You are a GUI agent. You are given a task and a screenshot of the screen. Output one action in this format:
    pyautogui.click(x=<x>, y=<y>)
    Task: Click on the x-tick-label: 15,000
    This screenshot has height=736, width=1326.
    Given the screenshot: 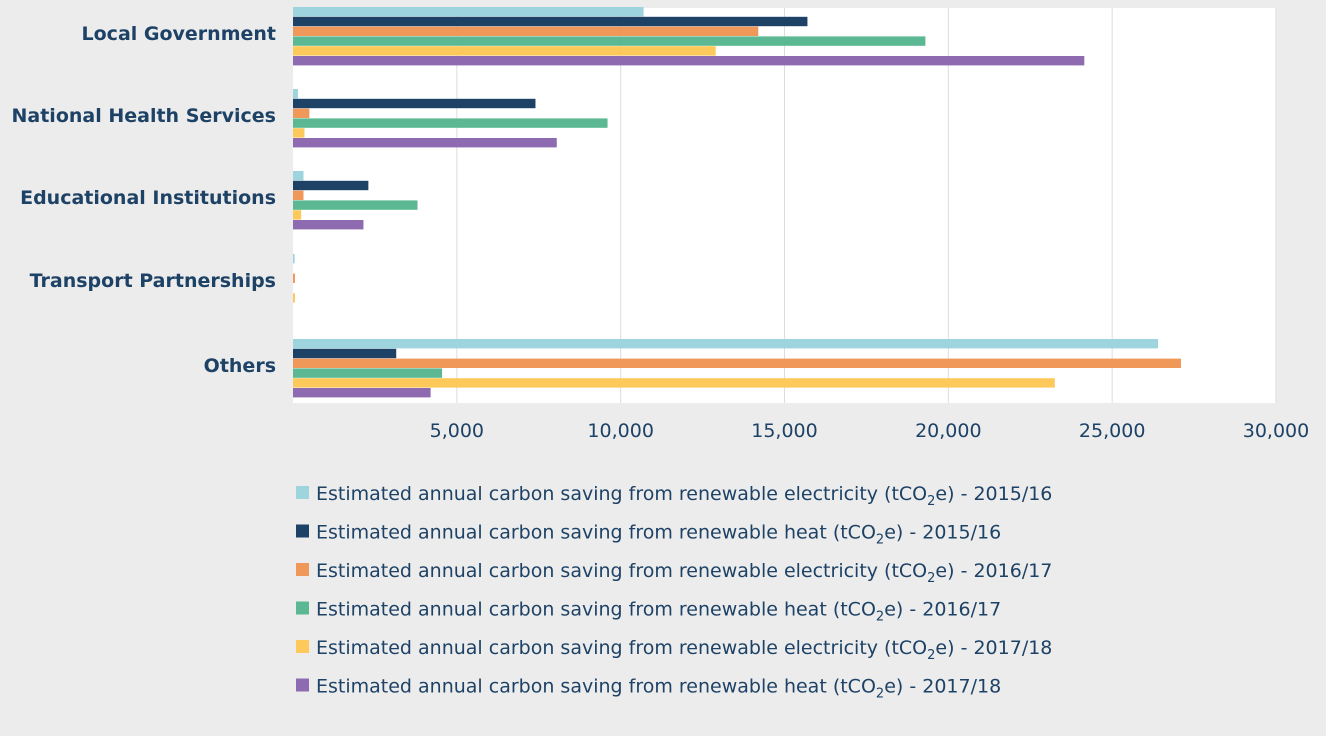 What is the action you would take?
    pyautogui.click(x=784, y=431)
    